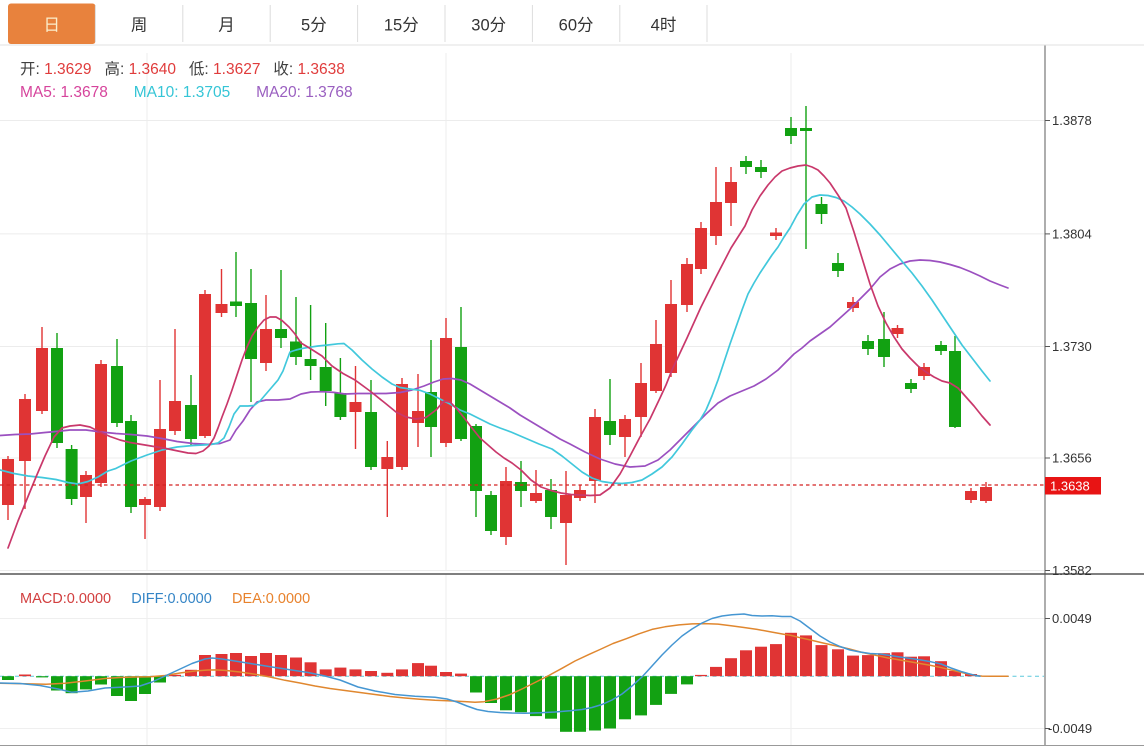 The width and height of the screenshot is (1144, 754). Describe the element at coordinates (226, 26) in the screenshot. I see `svg-text: 月` at that location.